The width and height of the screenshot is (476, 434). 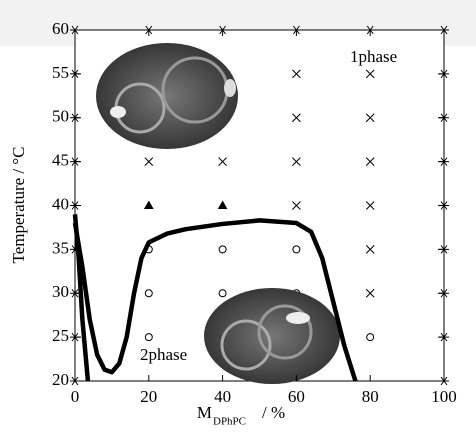 I want to click on y-tick-label: 35, so click(x=60, y=247).